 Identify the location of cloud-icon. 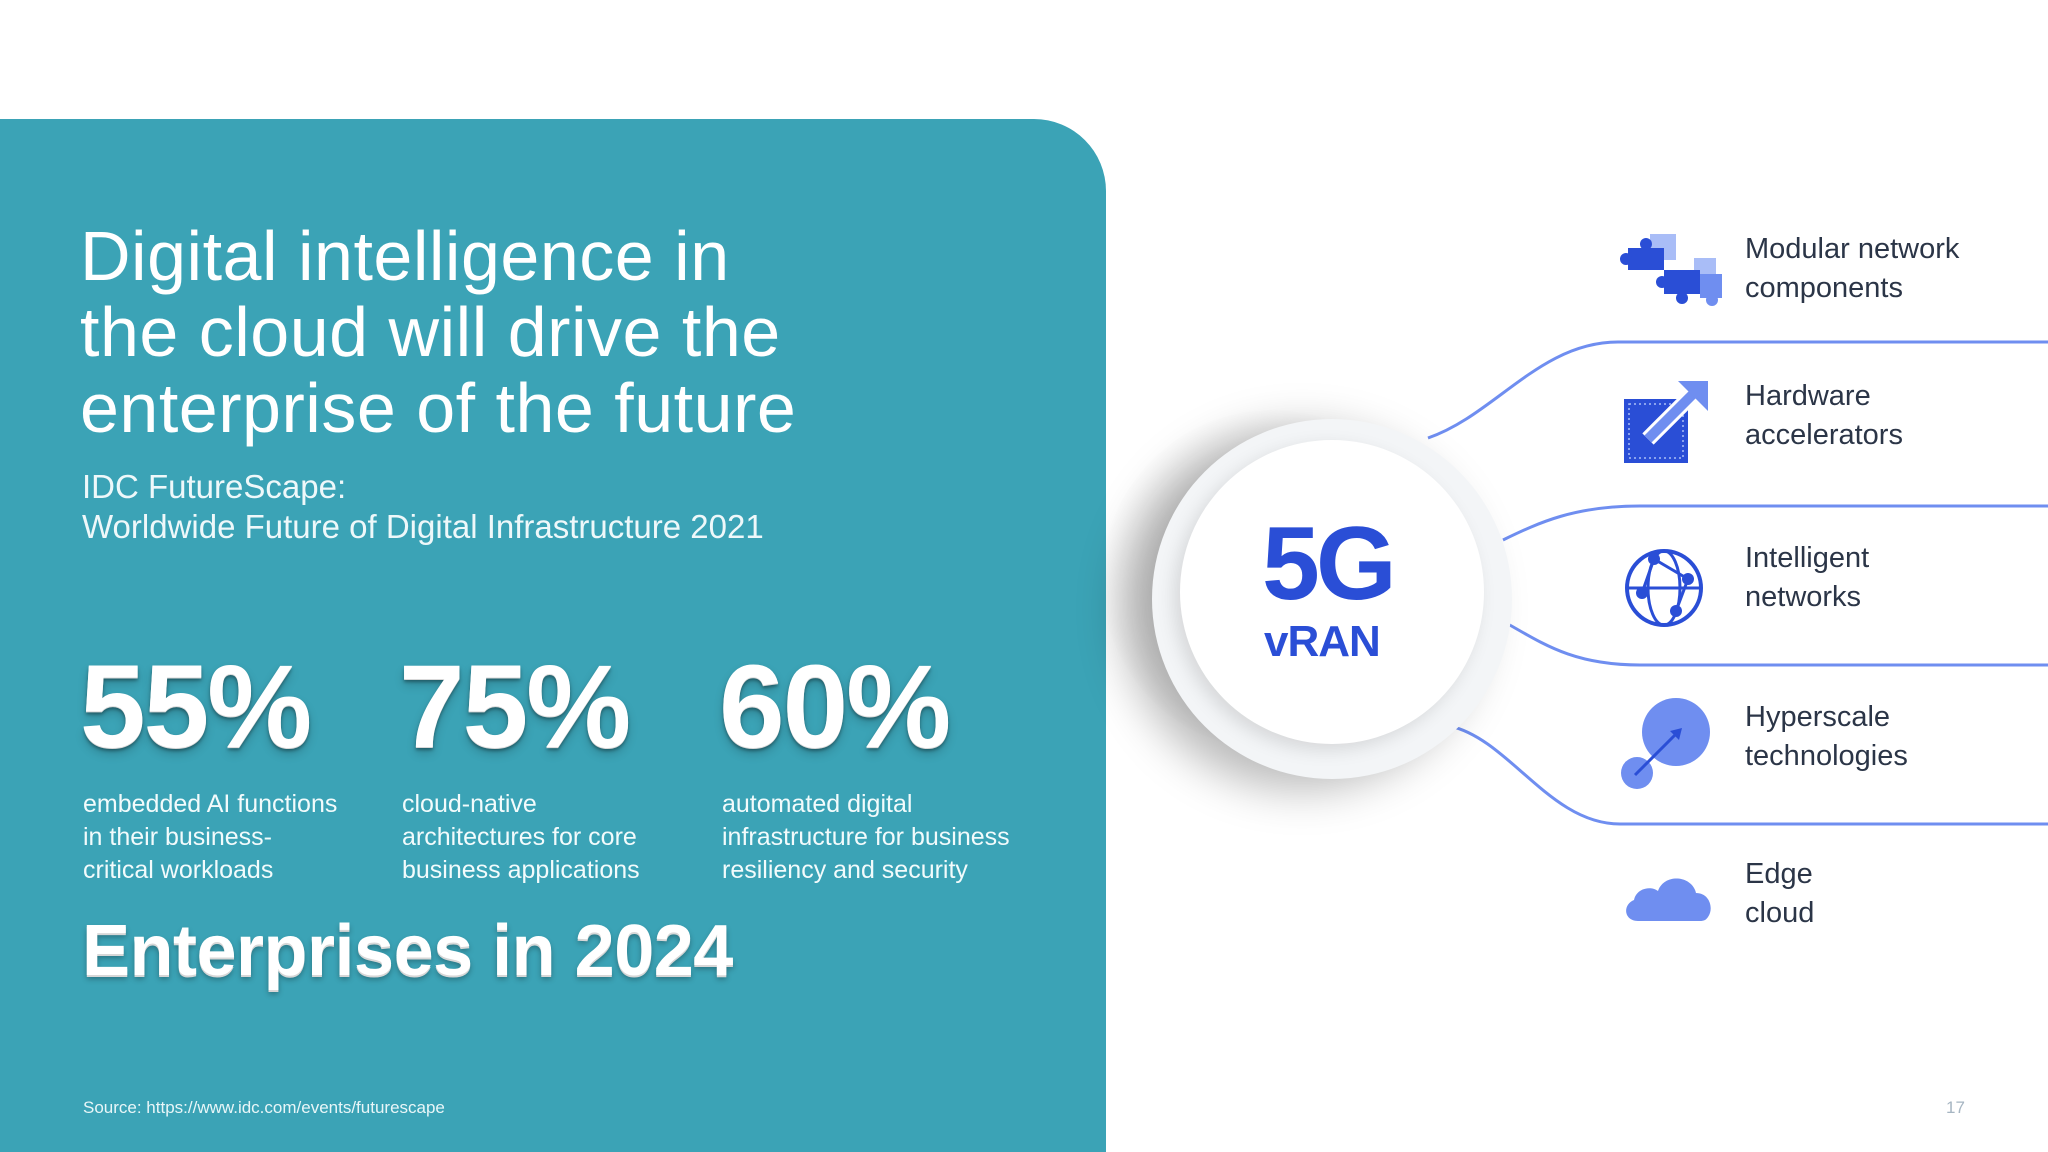
(1668, 899).